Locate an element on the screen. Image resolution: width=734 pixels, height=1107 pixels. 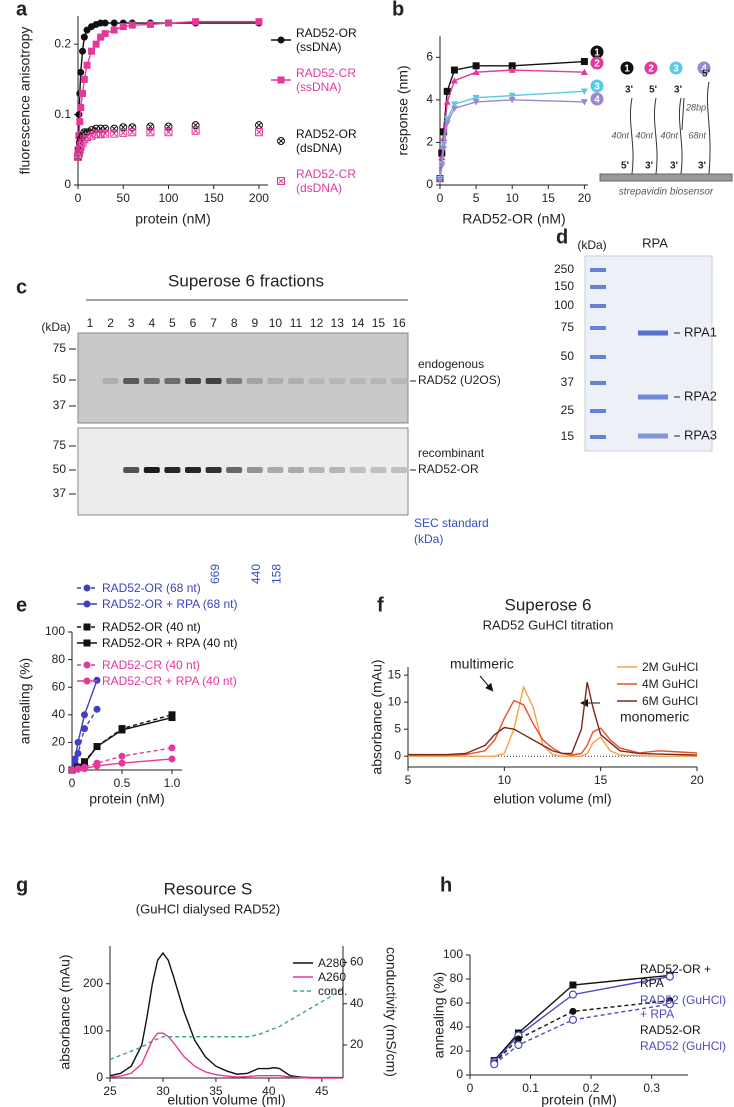
y-tick-label: 60 is located at coordinates (457, 1002).